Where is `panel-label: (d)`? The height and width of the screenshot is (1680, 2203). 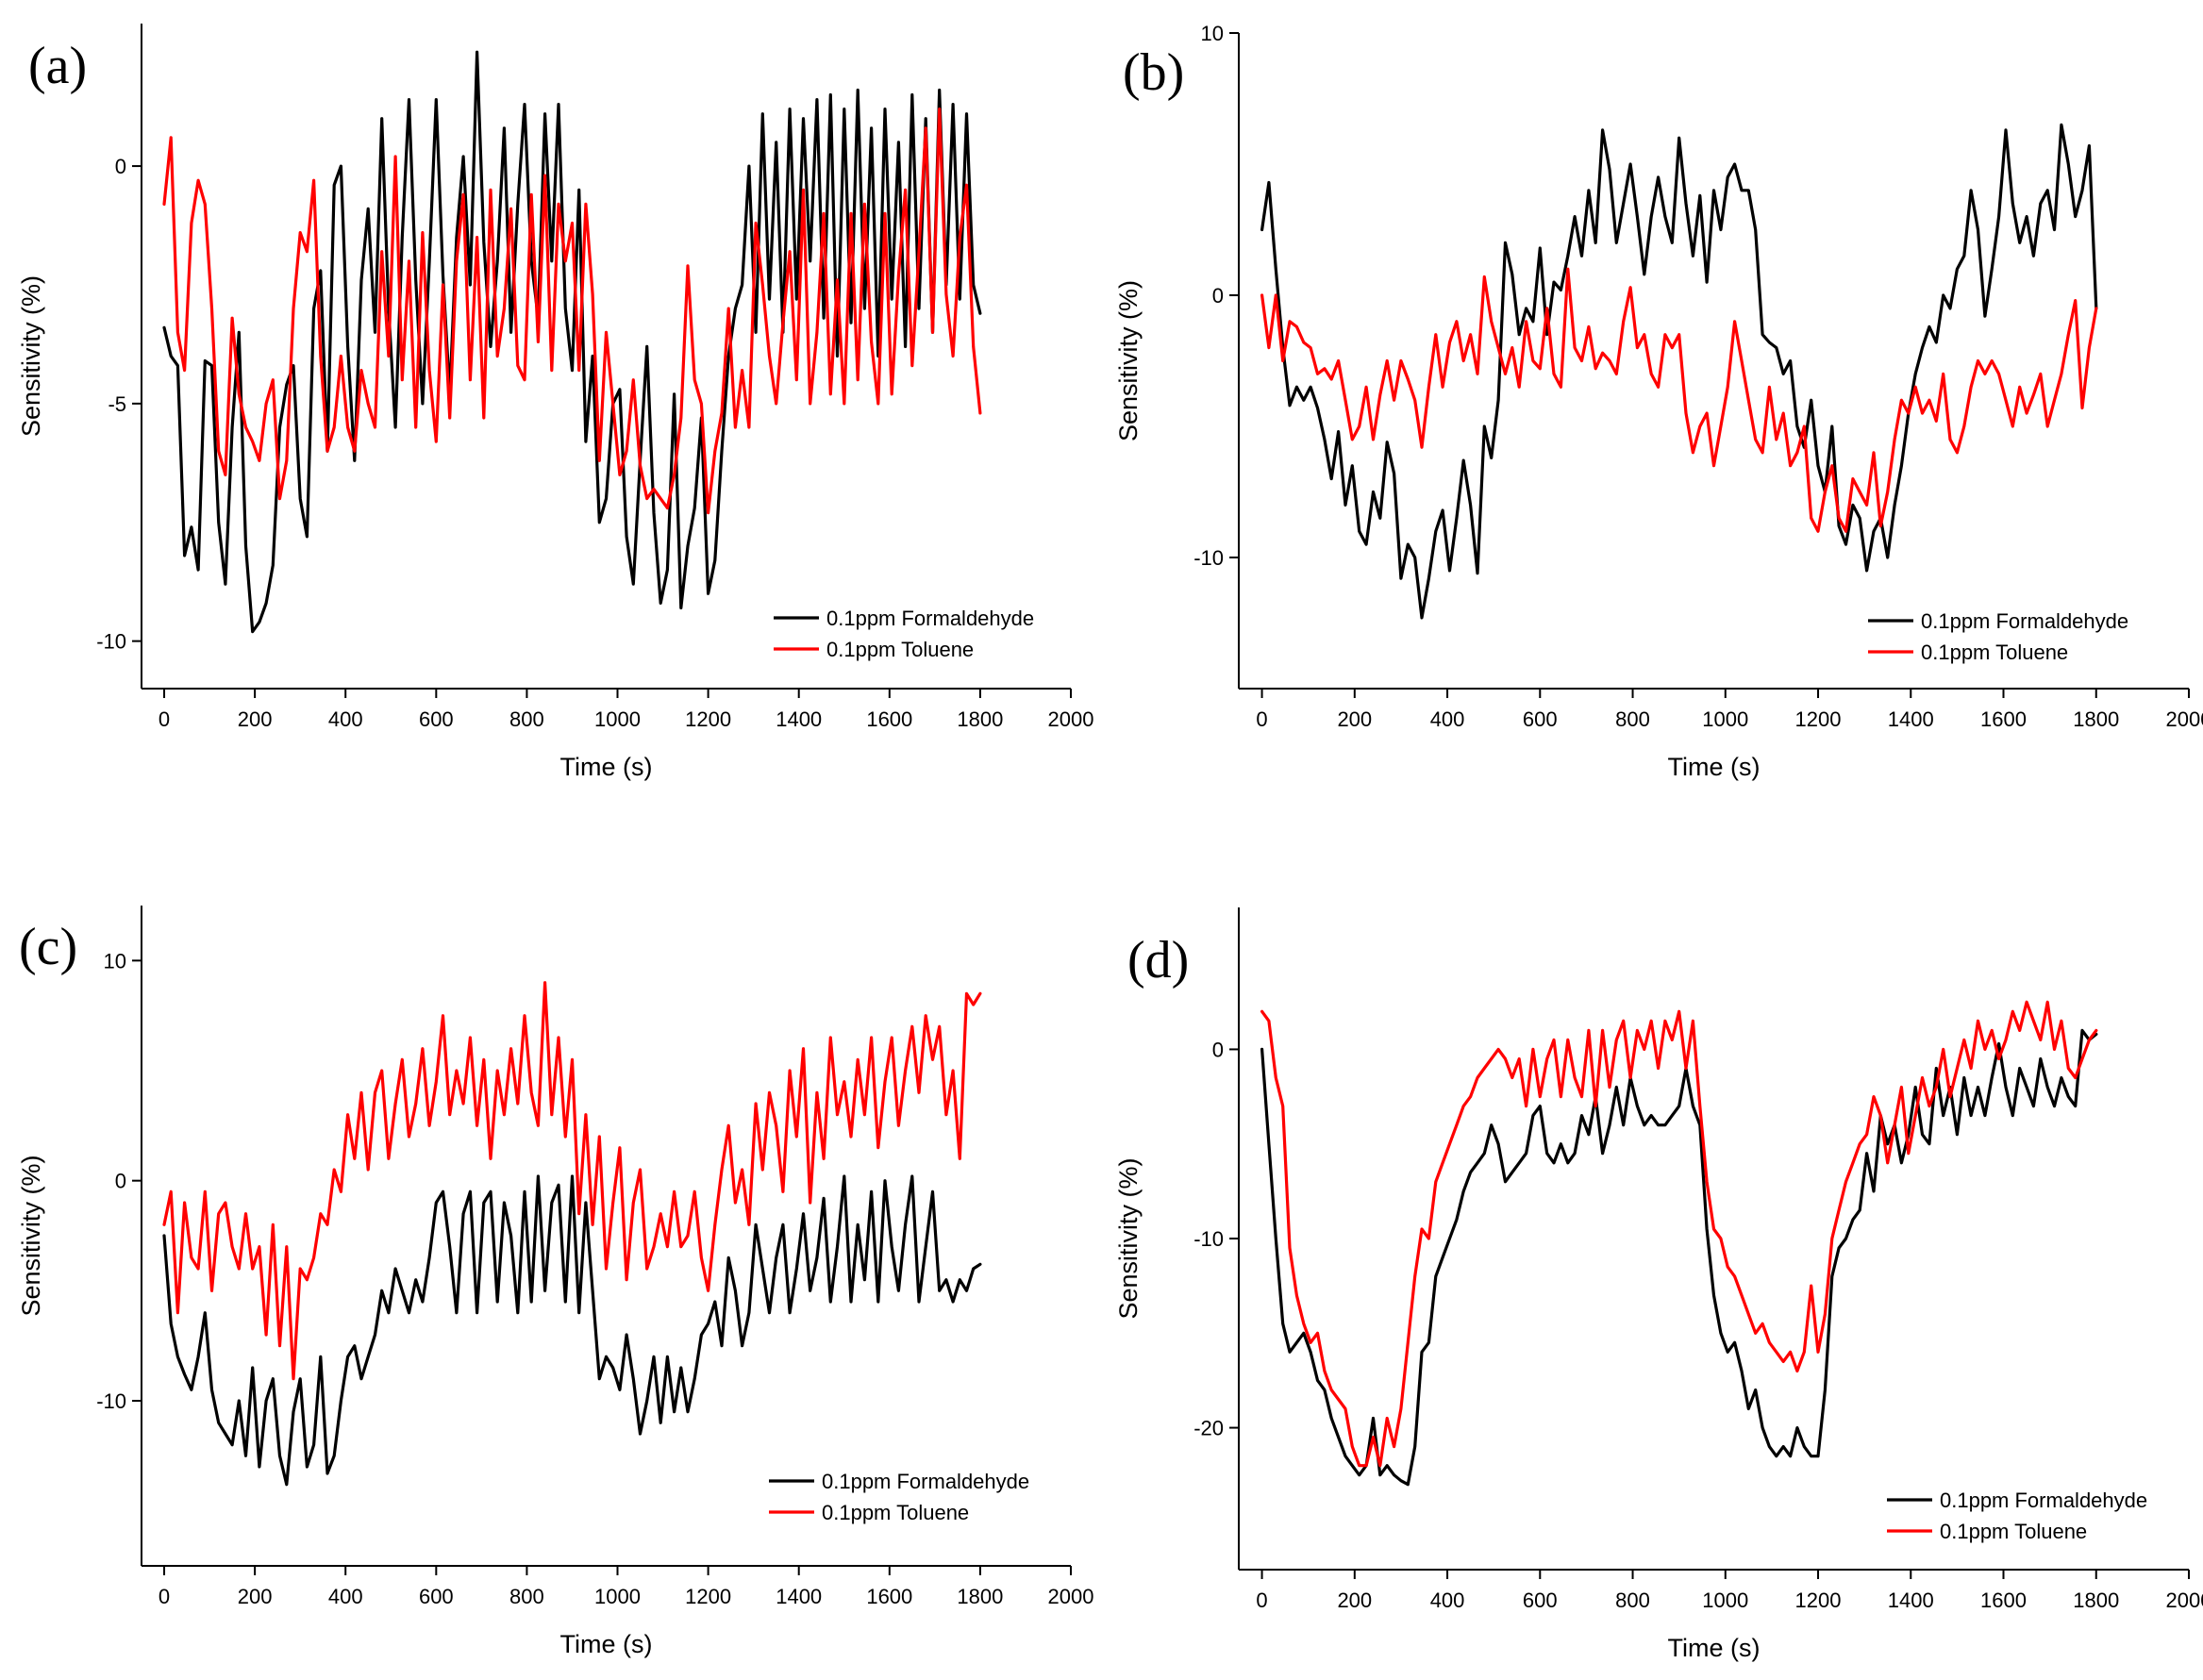
panel-label: (d) is located at coordinates (1158, 960).